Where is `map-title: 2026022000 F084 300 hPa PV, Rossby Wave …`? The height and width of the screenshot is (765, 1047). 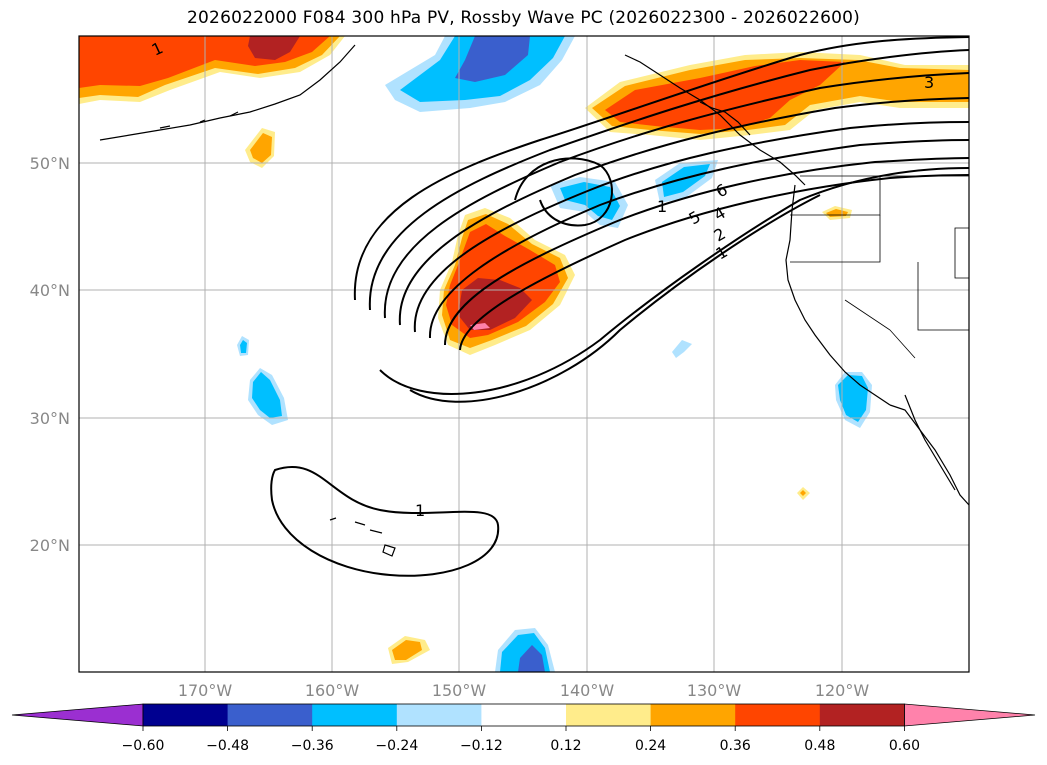
map-title: 2026022000 F084 300 hPa PV, Rossby Wave … is located at coordinates (523, 18).